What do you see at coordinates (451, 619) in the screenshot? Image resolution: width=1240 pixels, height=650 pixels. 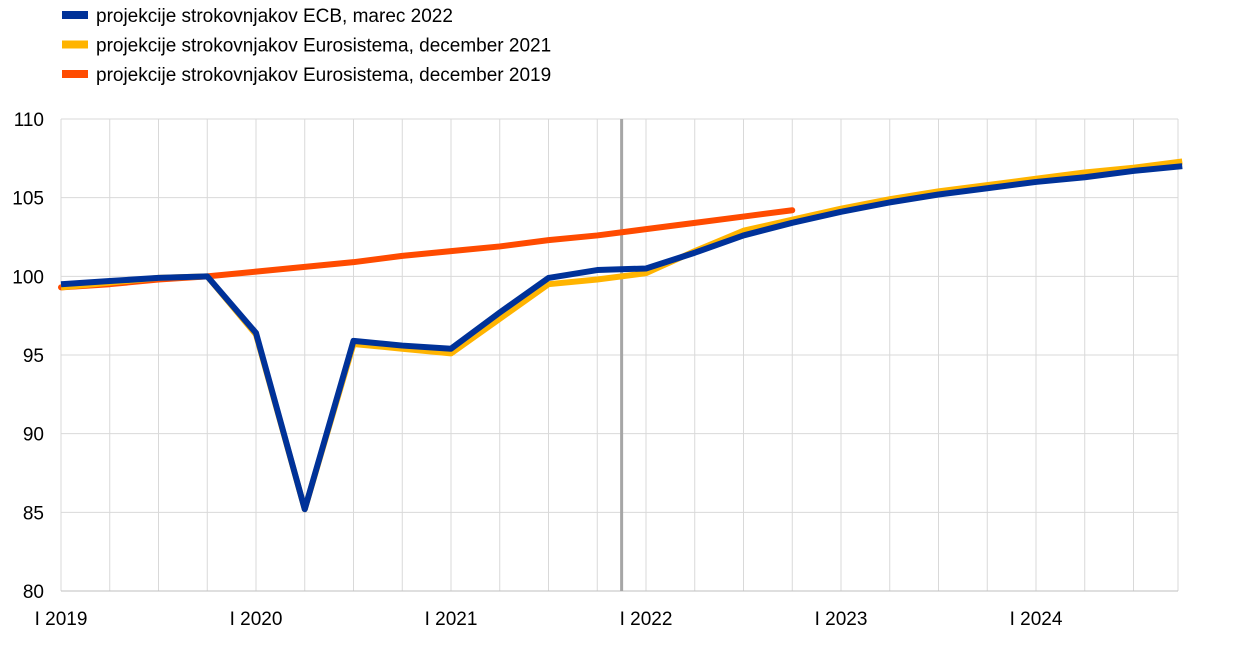 I see `x-tick-label: I 2021` at bounding box center [451, 619].